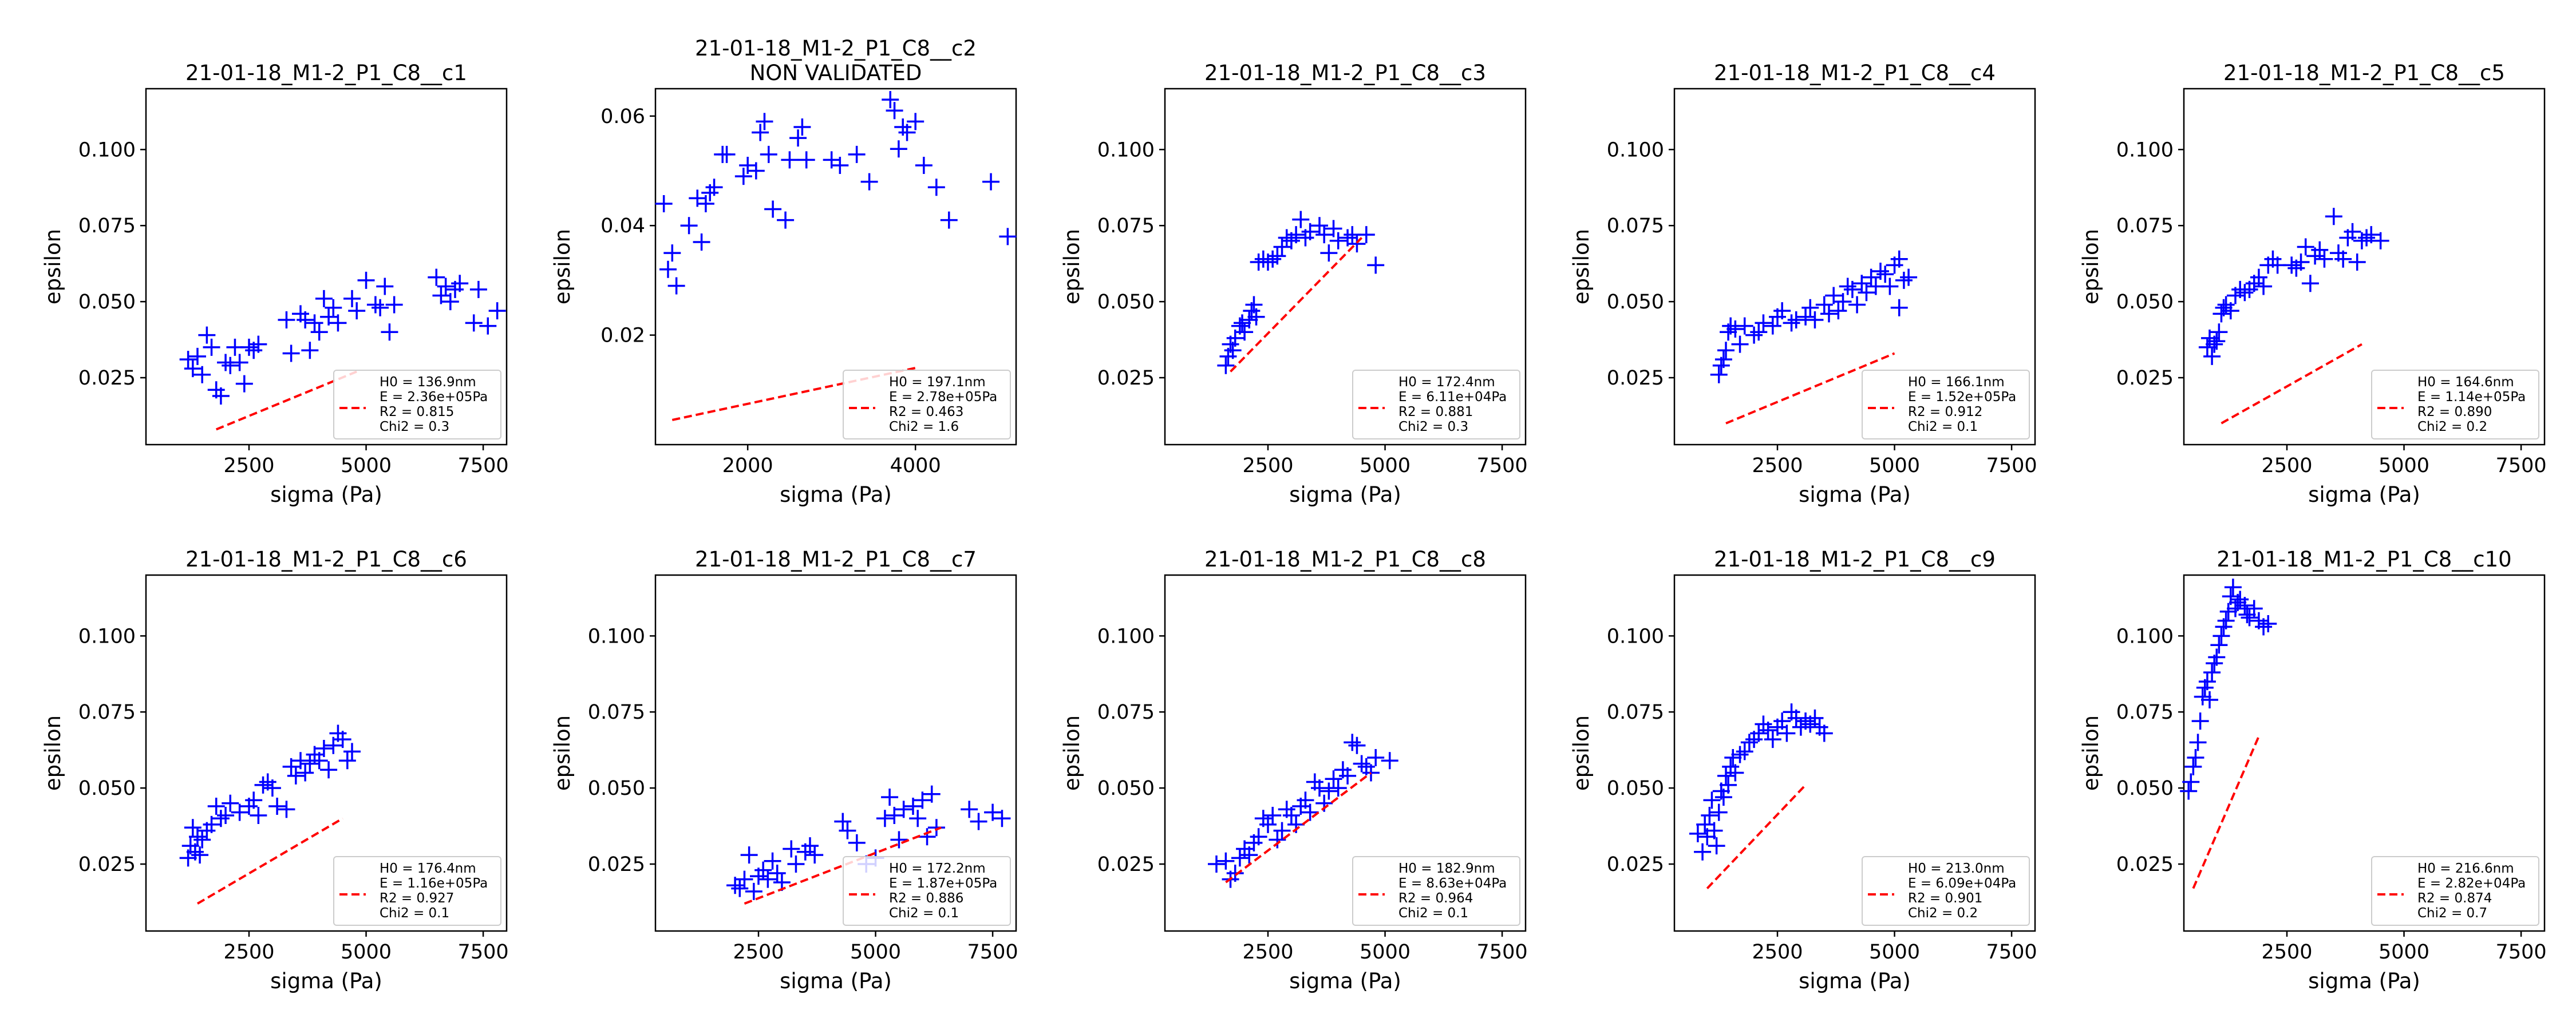 This screenshot has height=1030, width=2576. What do you see at coordinates (943, 883) in the screenshot?
I see `legend-text: E = 1.87e+05Pa` at bounding box center [943, 883].